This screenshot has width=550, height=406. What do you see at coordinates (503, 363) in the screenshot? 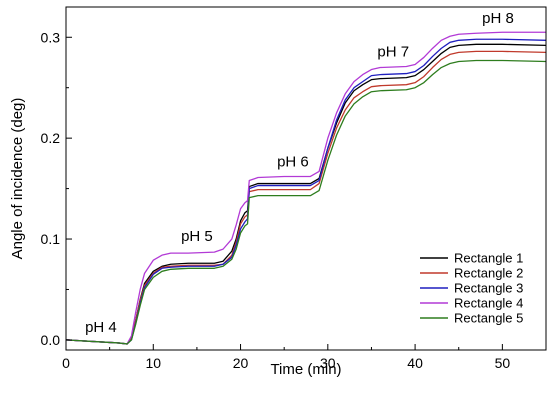
I see `x-tick-label: 50` at bounding box center [503, 363].